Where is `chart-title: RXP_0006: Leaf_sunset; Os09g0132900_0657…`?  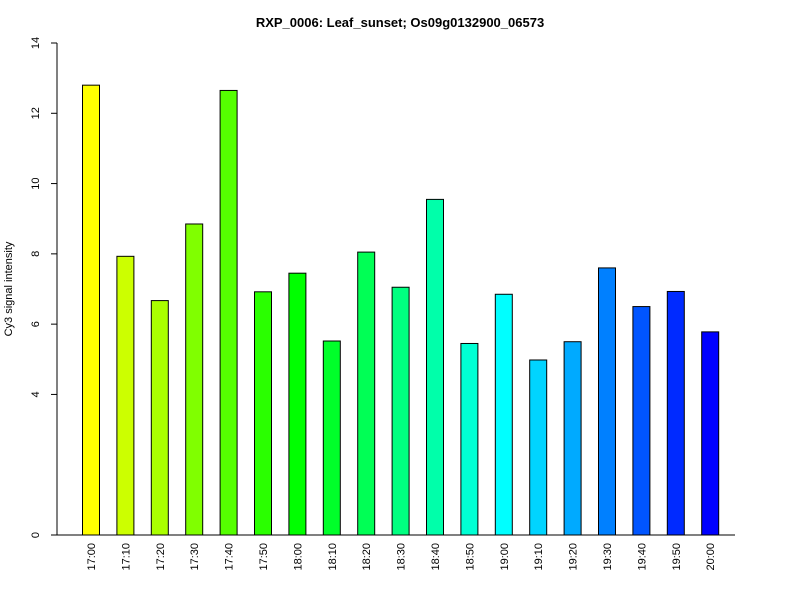
chart-title: RXP_0006: Leaf_sunset; Os09g0132900_0657… is located at coordinates (400, 22).